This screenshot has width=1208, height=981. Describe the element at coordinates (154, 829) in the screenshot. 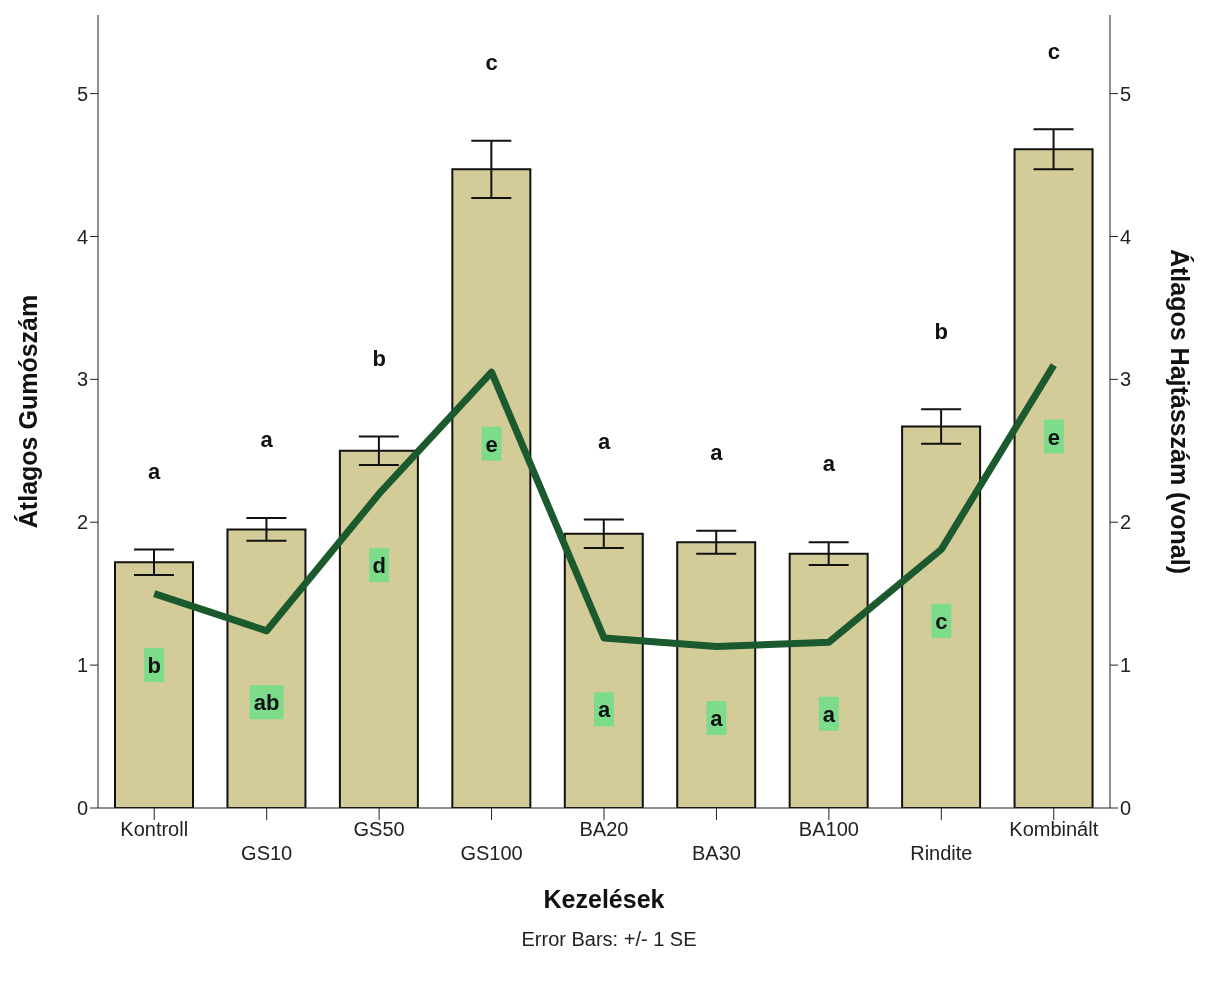

I see `x-tick-label: Kontroll` at that location.